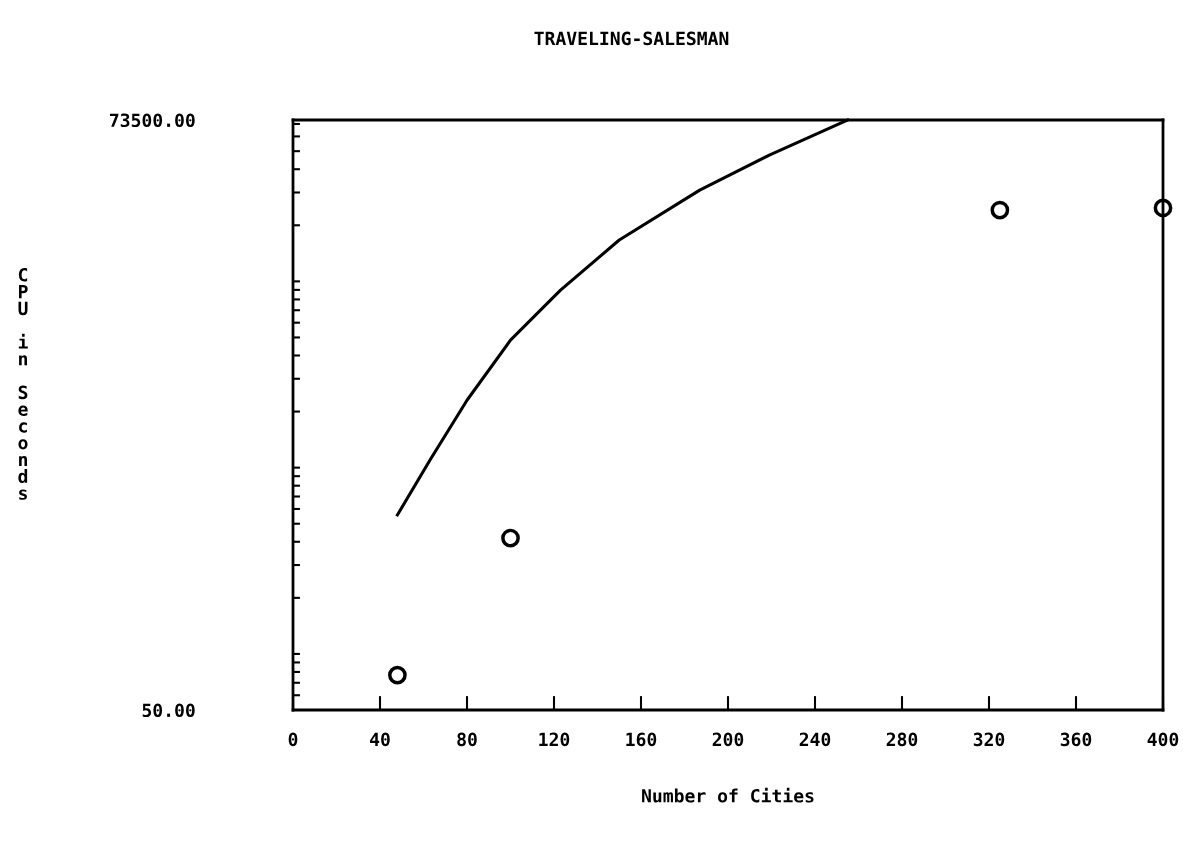 The height and width of the screenshot is (843, 1183). Describe the element at coordinates (1076, 739) in the screenshot. I see `x-tick-label: 360` at that location.